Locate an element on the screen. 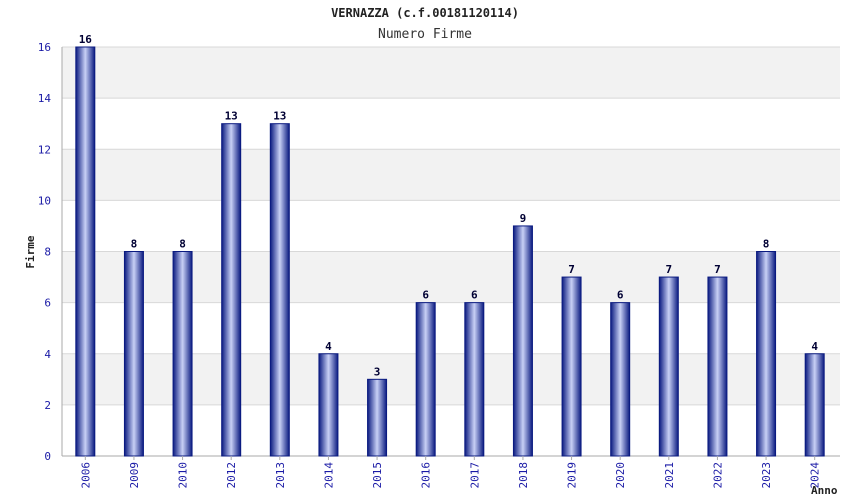  bar-2022 is located at coordinates (717, 366).